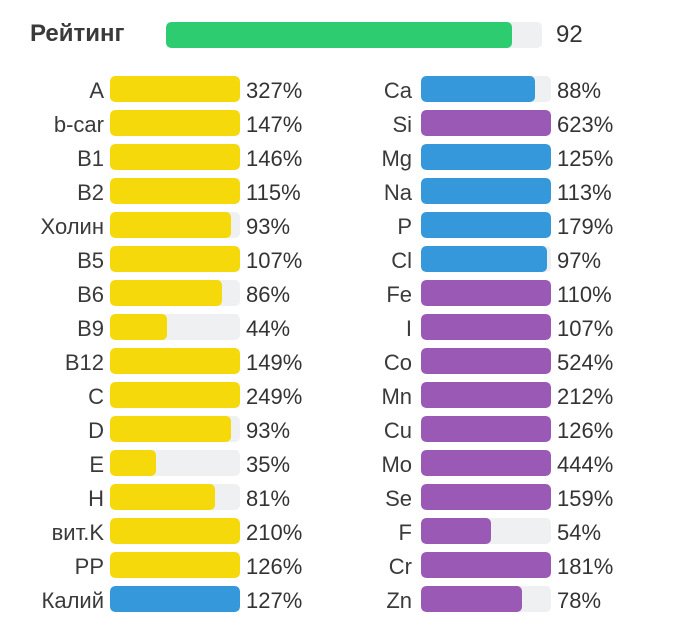 The width and height of the screenshot is (680, 639). What do you see at coordinates (579, 532) in the screenshot?
I see `nutrient-percent: 54%` at bounding box center [579, 532].